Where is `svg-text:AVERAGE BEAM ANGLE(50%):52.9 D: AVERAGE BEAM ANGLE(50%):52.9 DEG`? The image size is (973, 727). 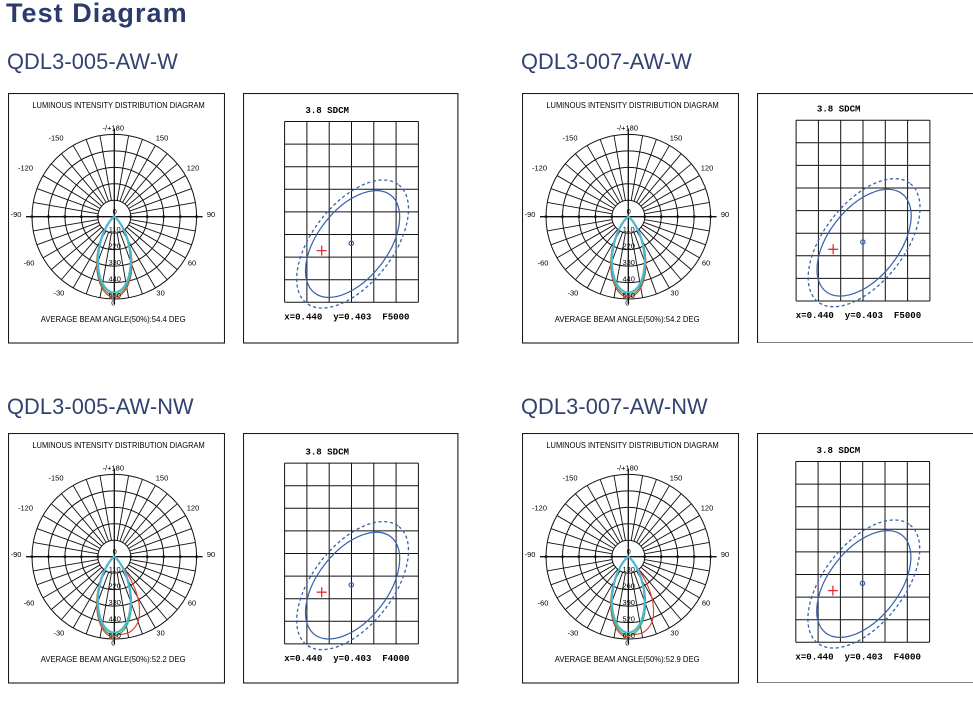
svg-text:AVERAGE BEAM ANGLE(50%):52.9 D: AVERAGE BEAM ANGLE(50%):52.9 DEG is located at coordinates (626, 659).